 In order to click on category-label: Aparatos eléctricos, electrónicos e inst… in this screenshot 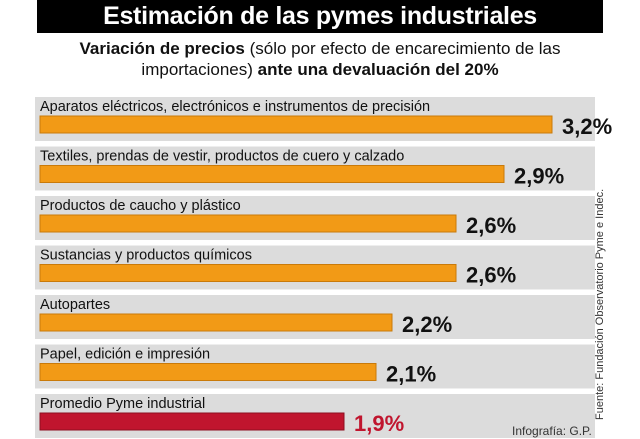, I will do `click(235, 107)`.